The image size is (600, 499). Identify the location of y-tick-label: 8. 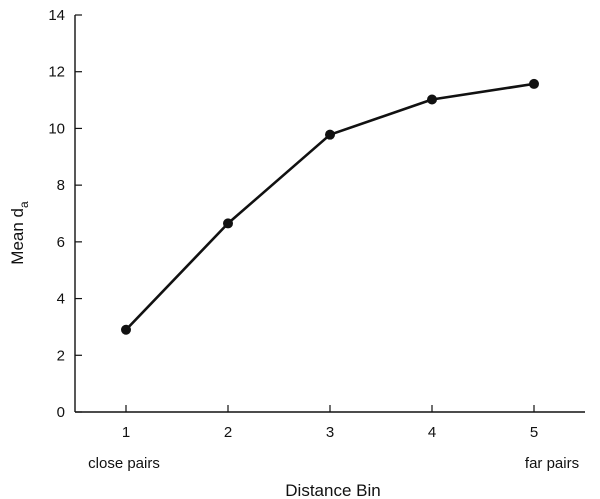
(61, 185).